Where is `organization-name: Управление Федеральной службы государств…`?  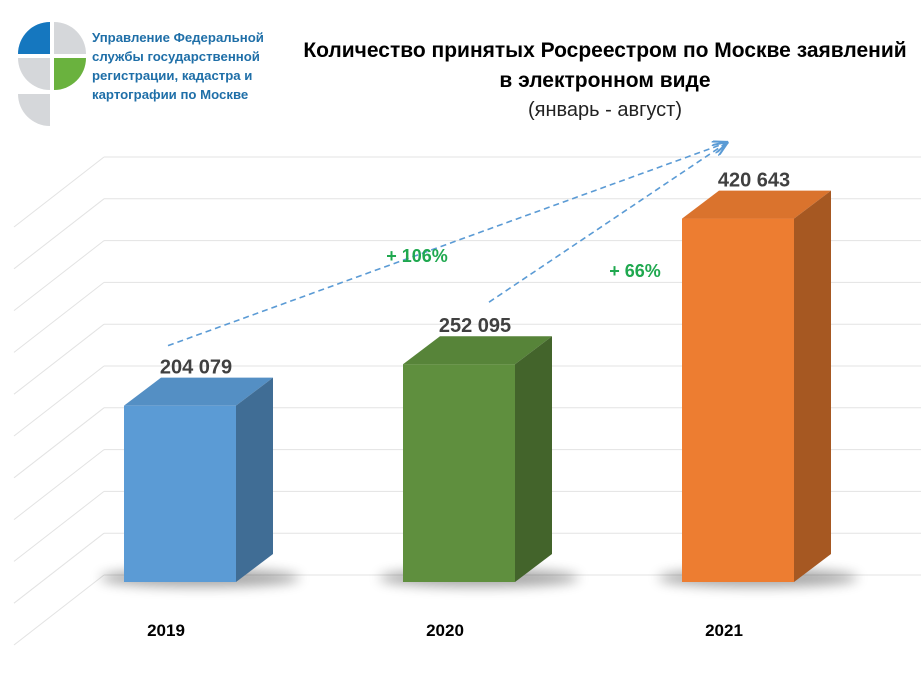 organization-name: Управление Федеральной службы государств… is located at coordinates (187, 66).